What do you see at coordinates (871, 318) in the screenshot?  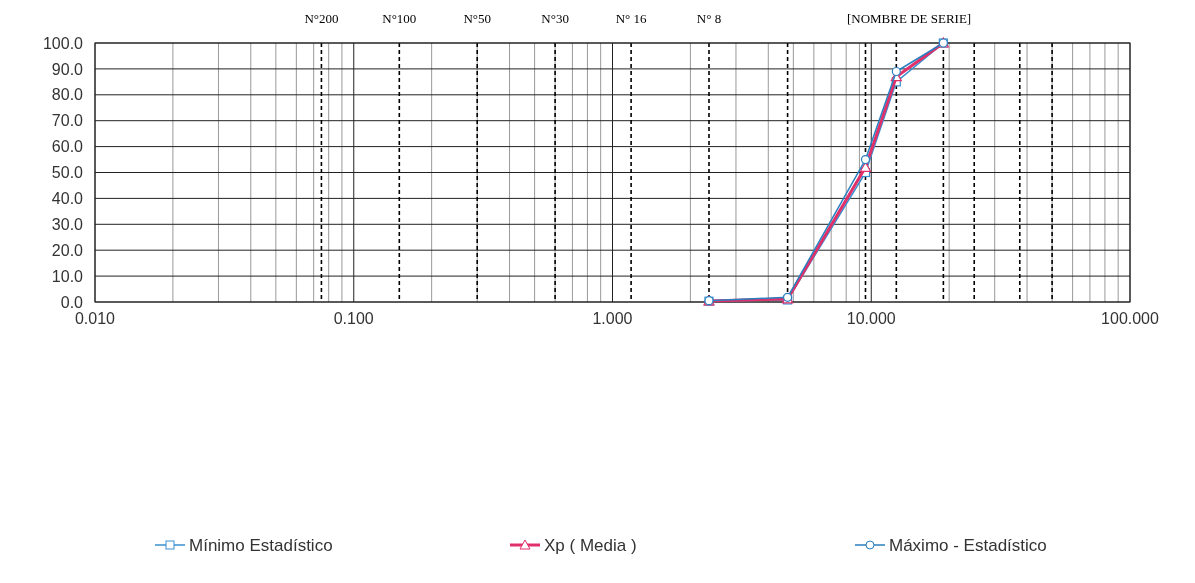 I see `x-tick-label: 10.000` at bounding box center [871, 318].